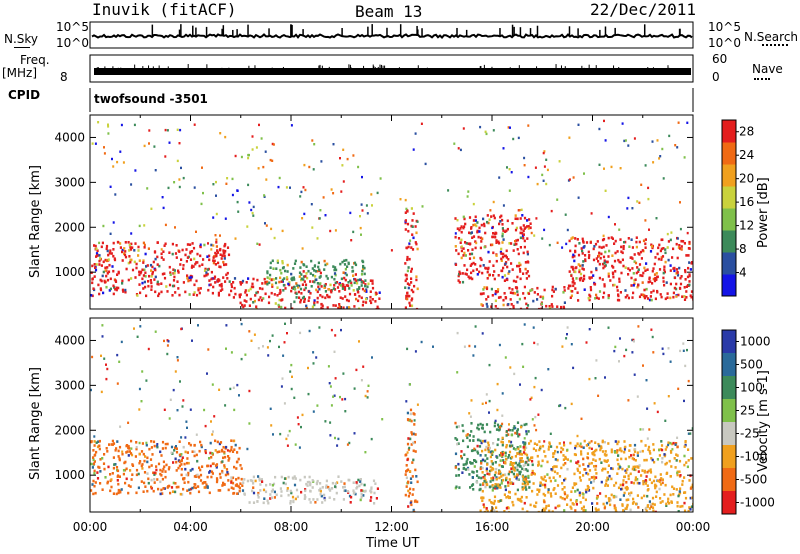 The height and width of the screenshot is (554, 800). I want to click on station-title: Inuvik (fitACF), so click(164, 9).